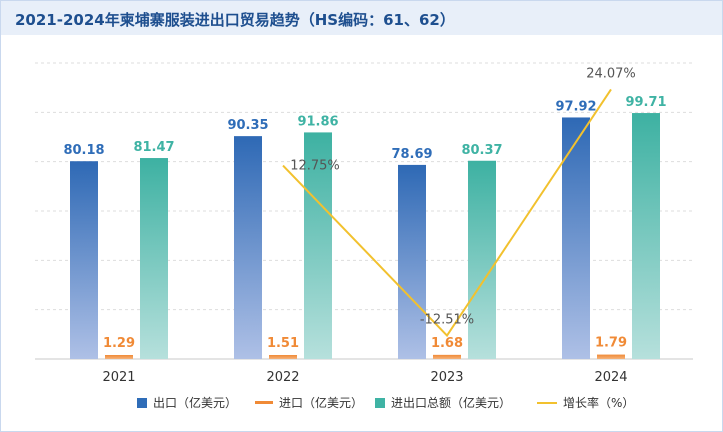 This screenshot has width=723, height=432. What do you see at coordinates (447, 320) in the screenshot?
I see `growth-label-2023: -12.51%` at bounding box center [447, 320].